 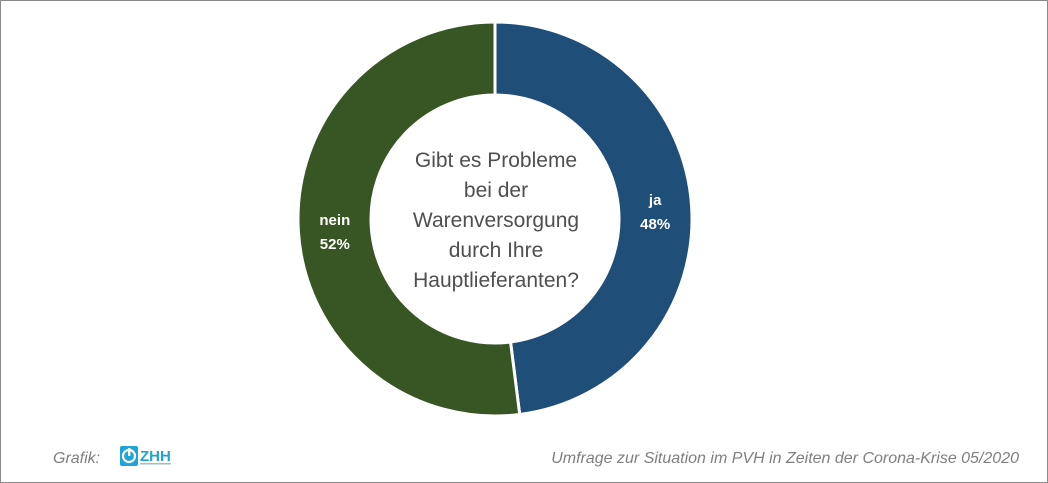 I want to click on slice-label-category: nein, so click(x=334, y=220).